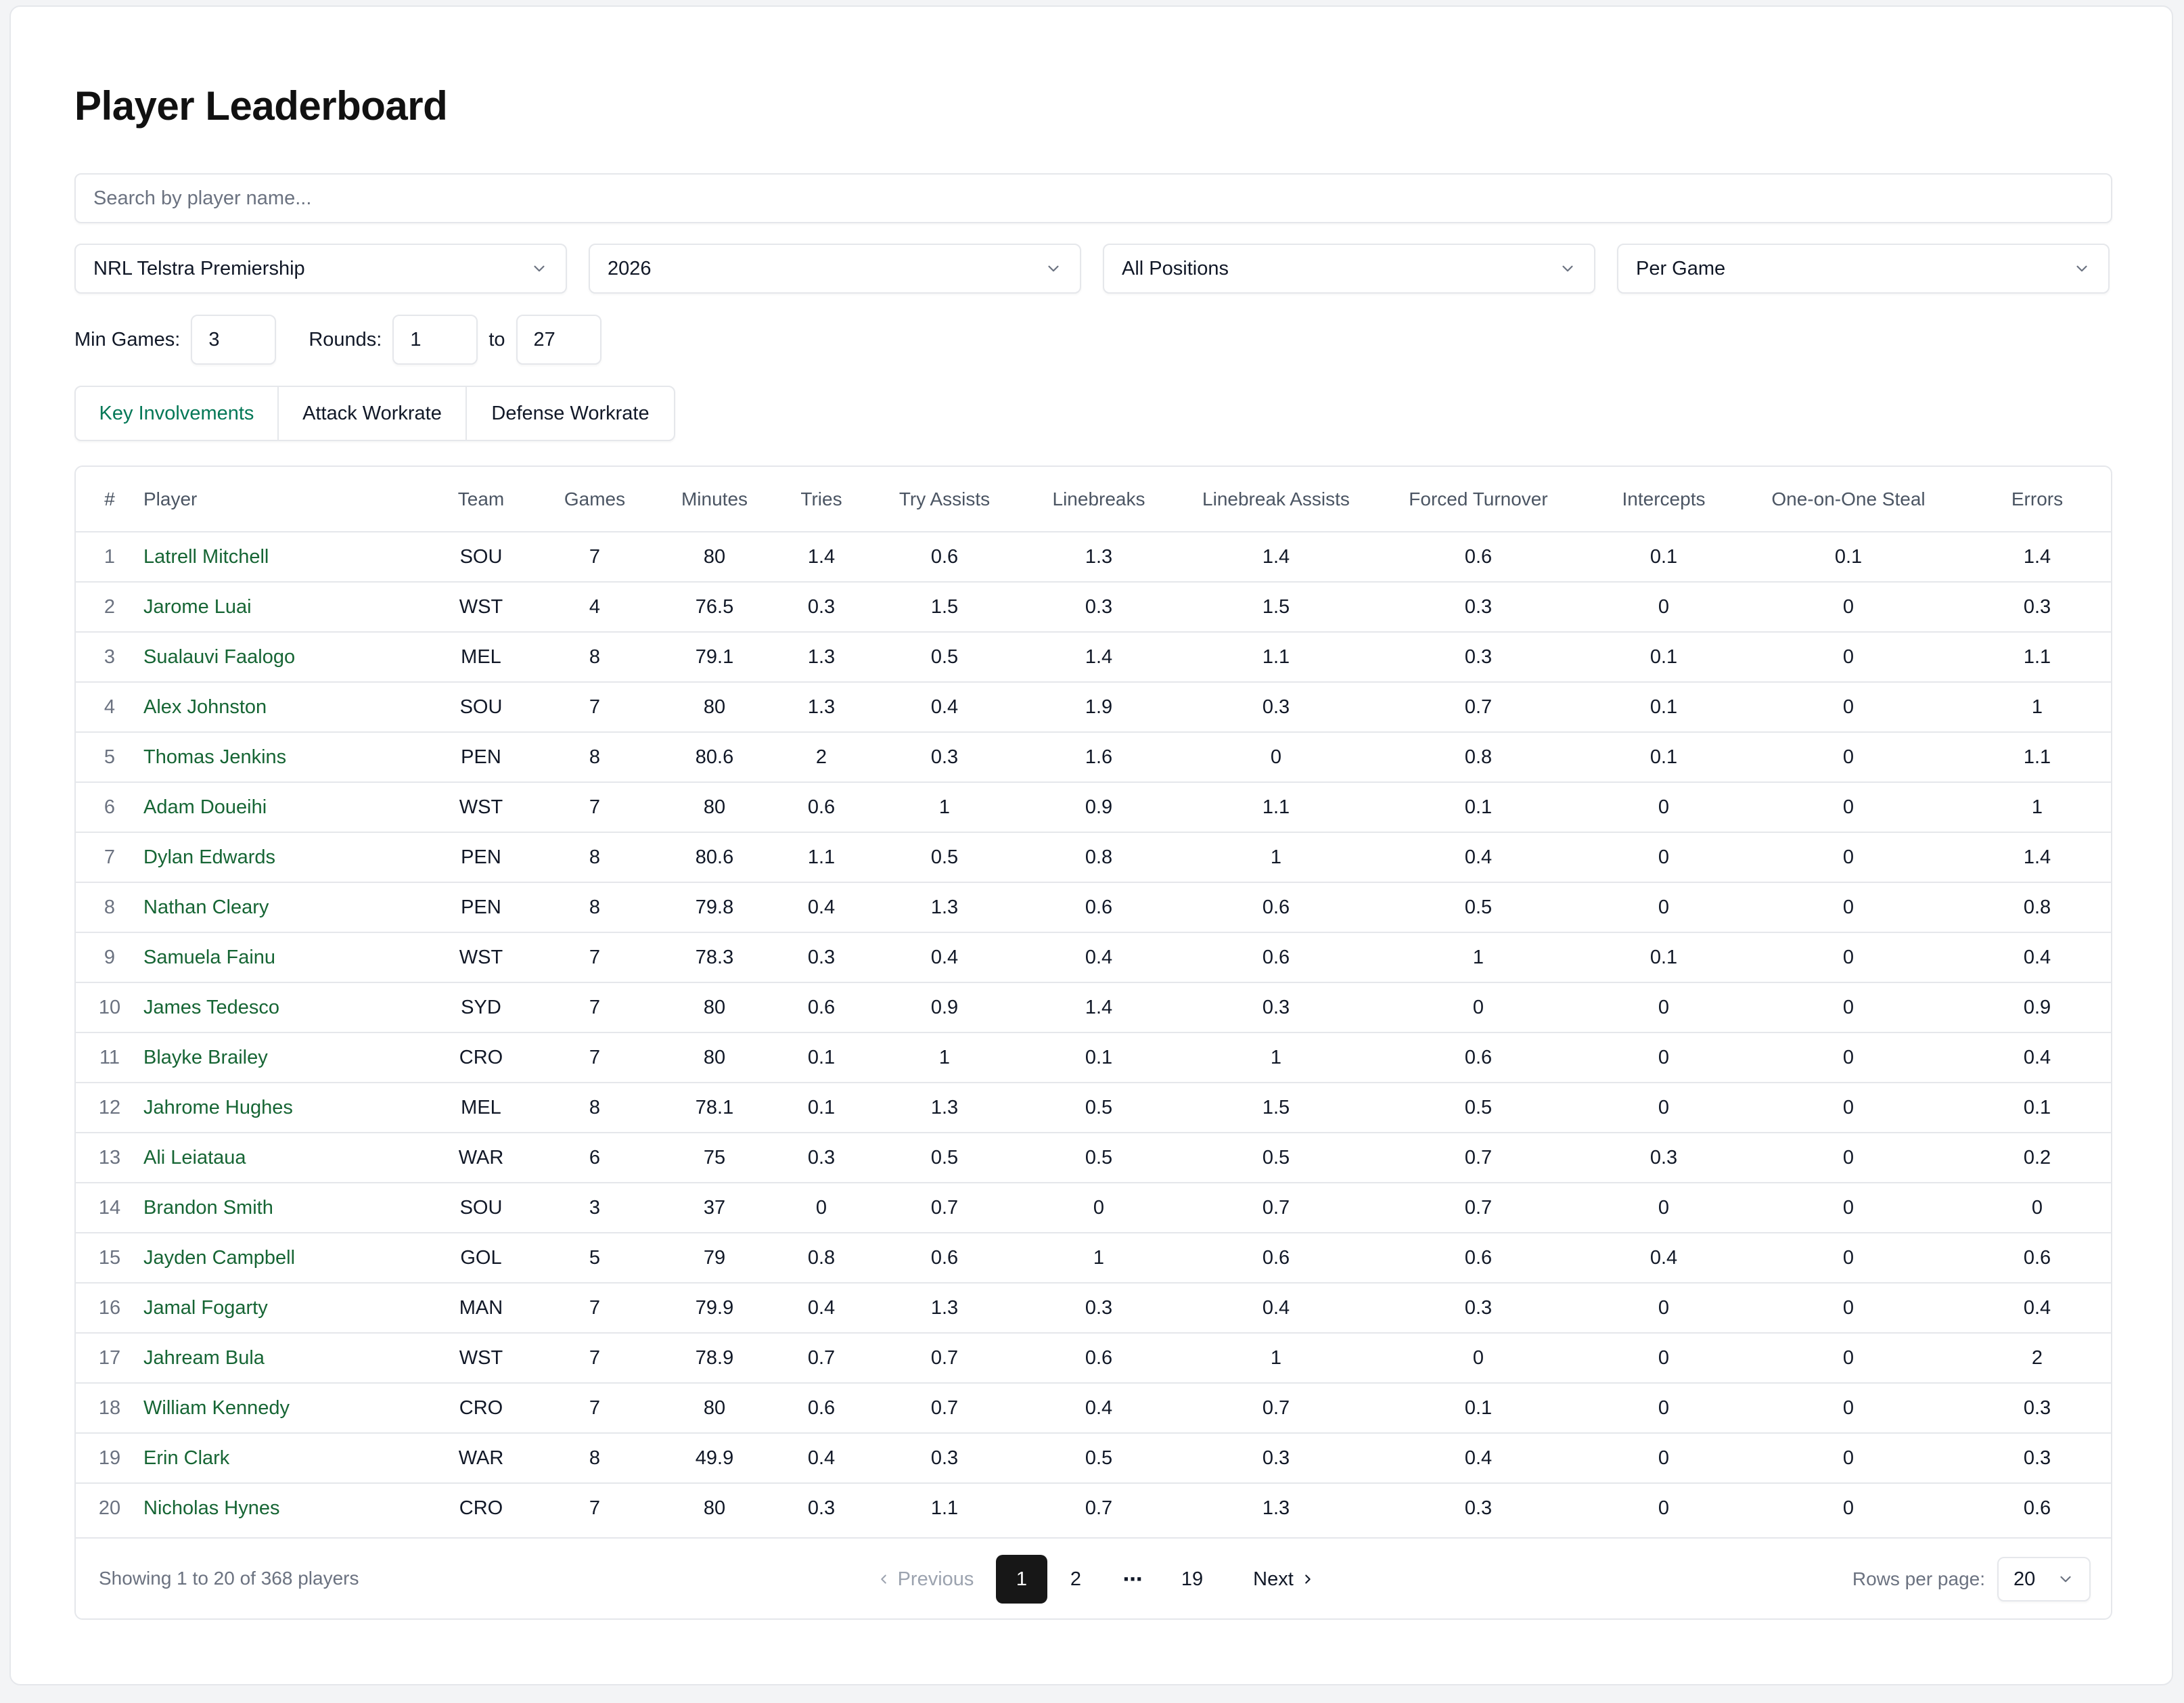 The width and height of the screenshot is (2184, 1703). What do you see at coordinates (1093, 1458) in the screenshot?
I see `table-row: 19 Erin Clark WAR 8 49.9 0.4 0.3 0.5 0.3 0.4 0 0 0.3` at bounding box center [1093, 1458].